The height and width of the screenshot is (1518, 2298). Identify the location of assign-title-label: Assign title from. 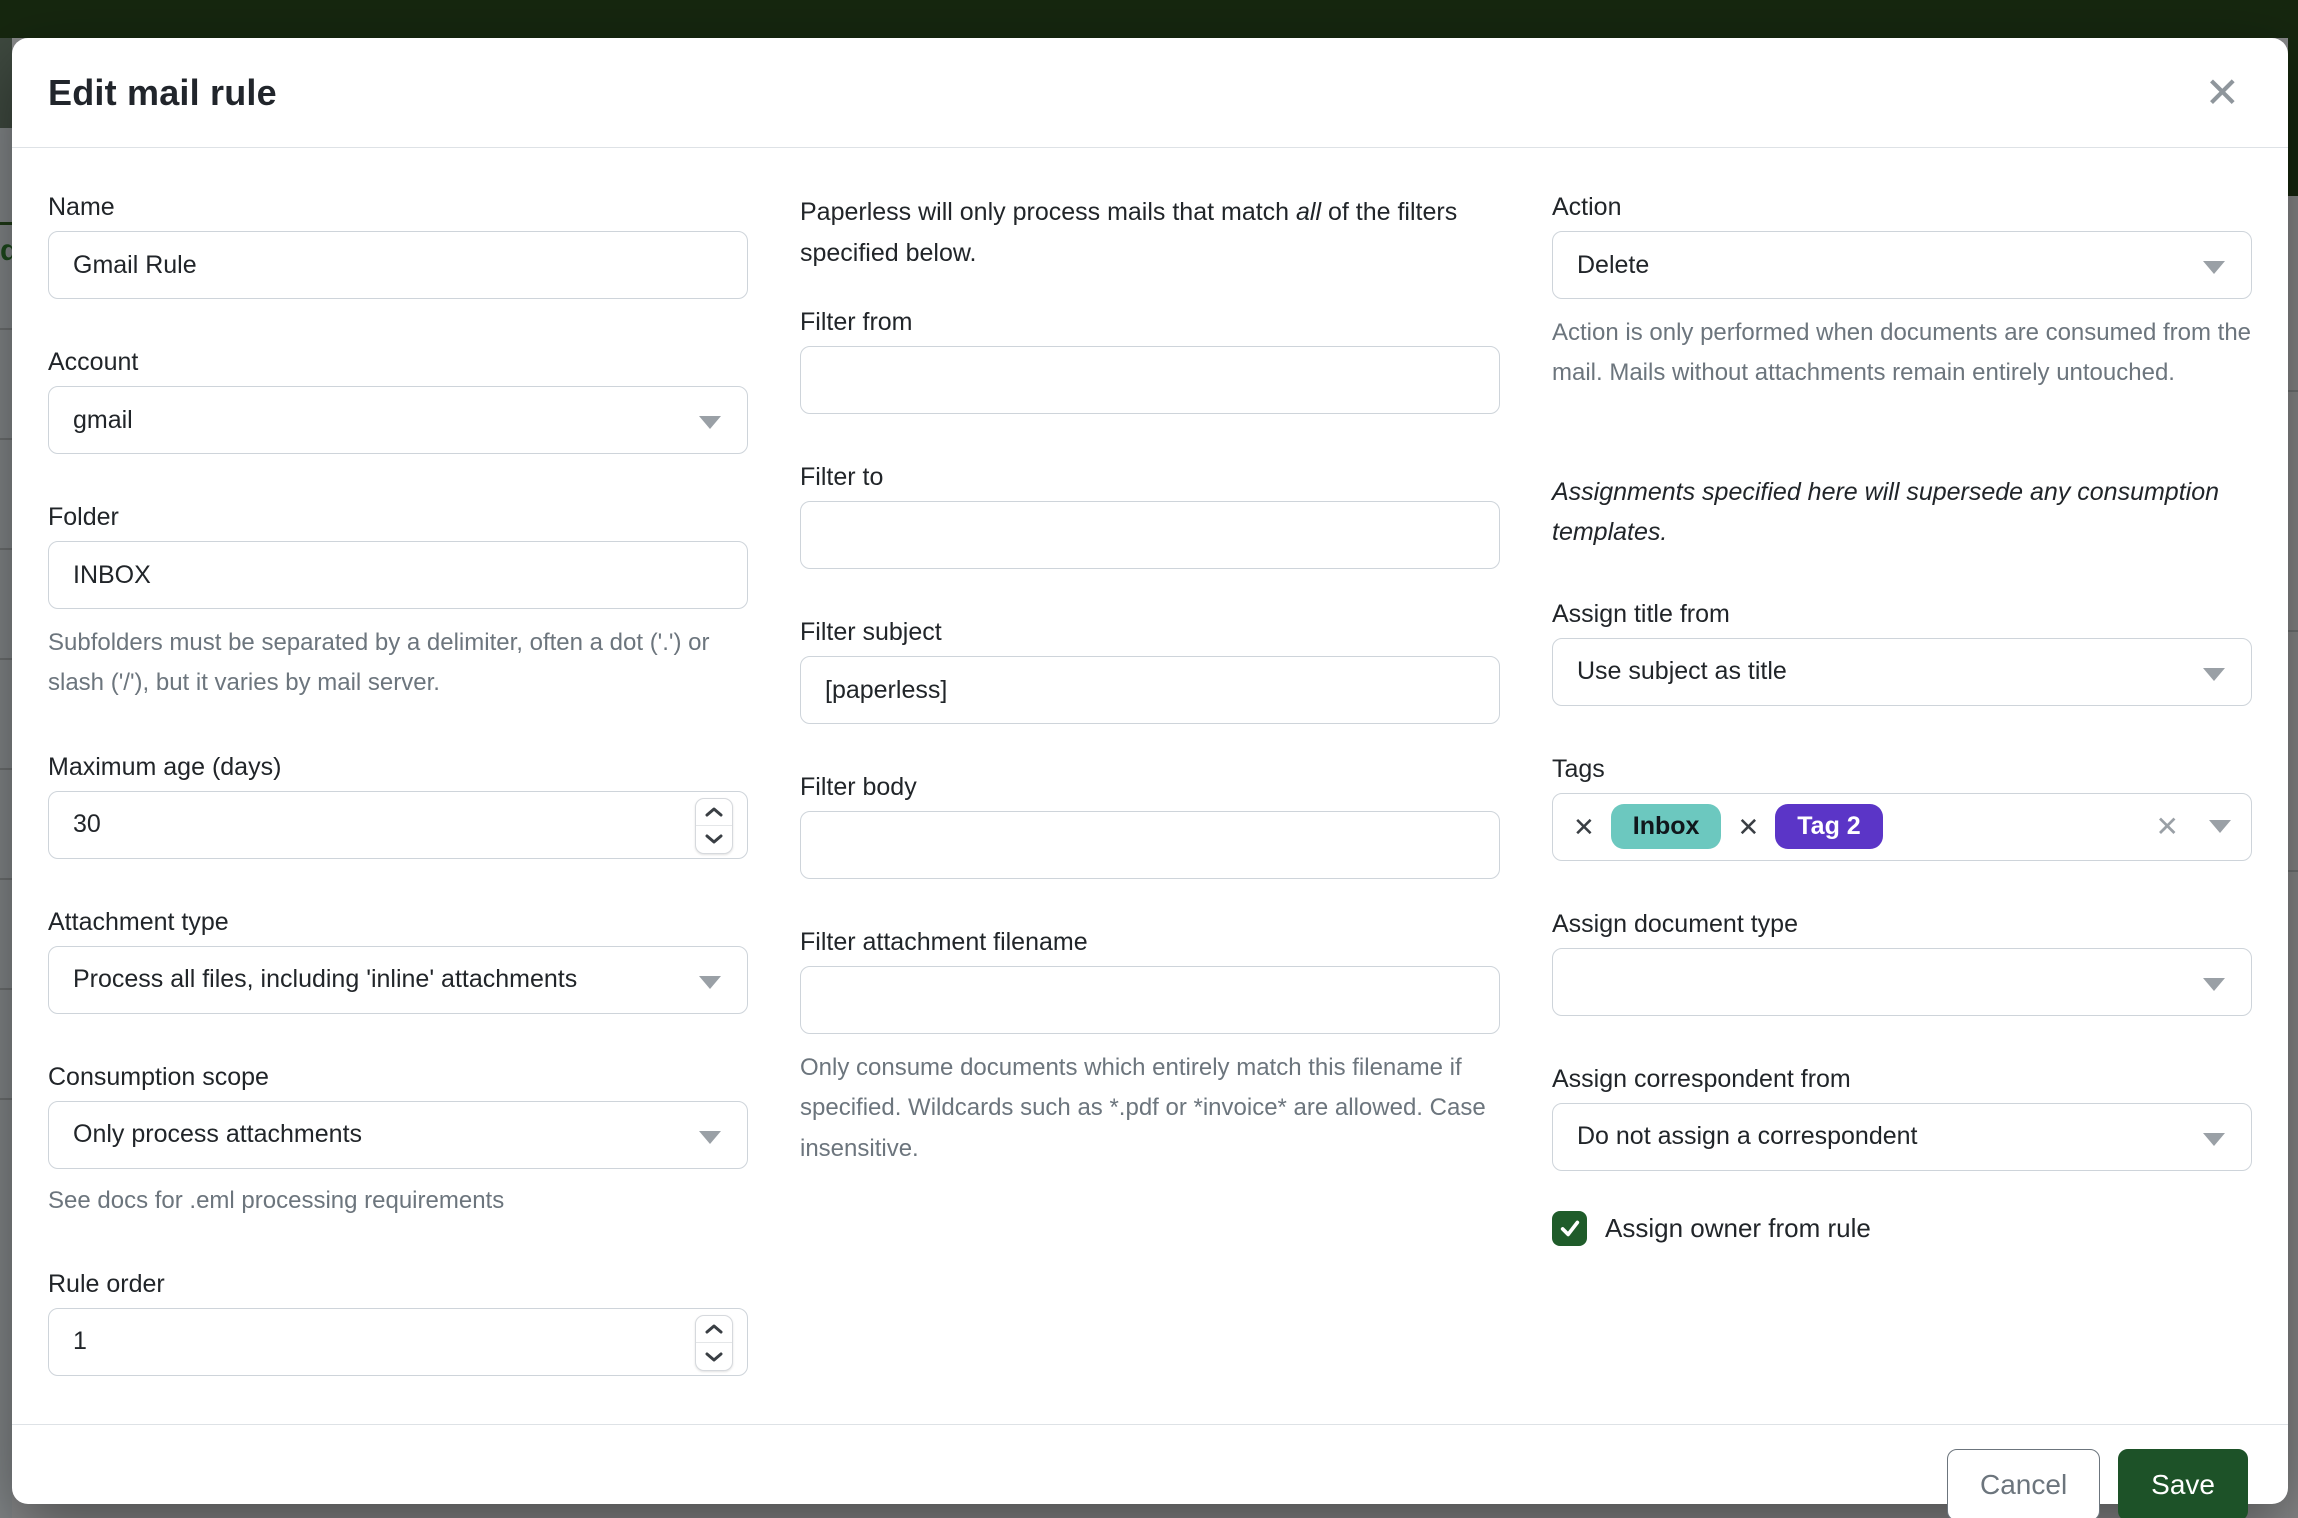
(1641, 613).